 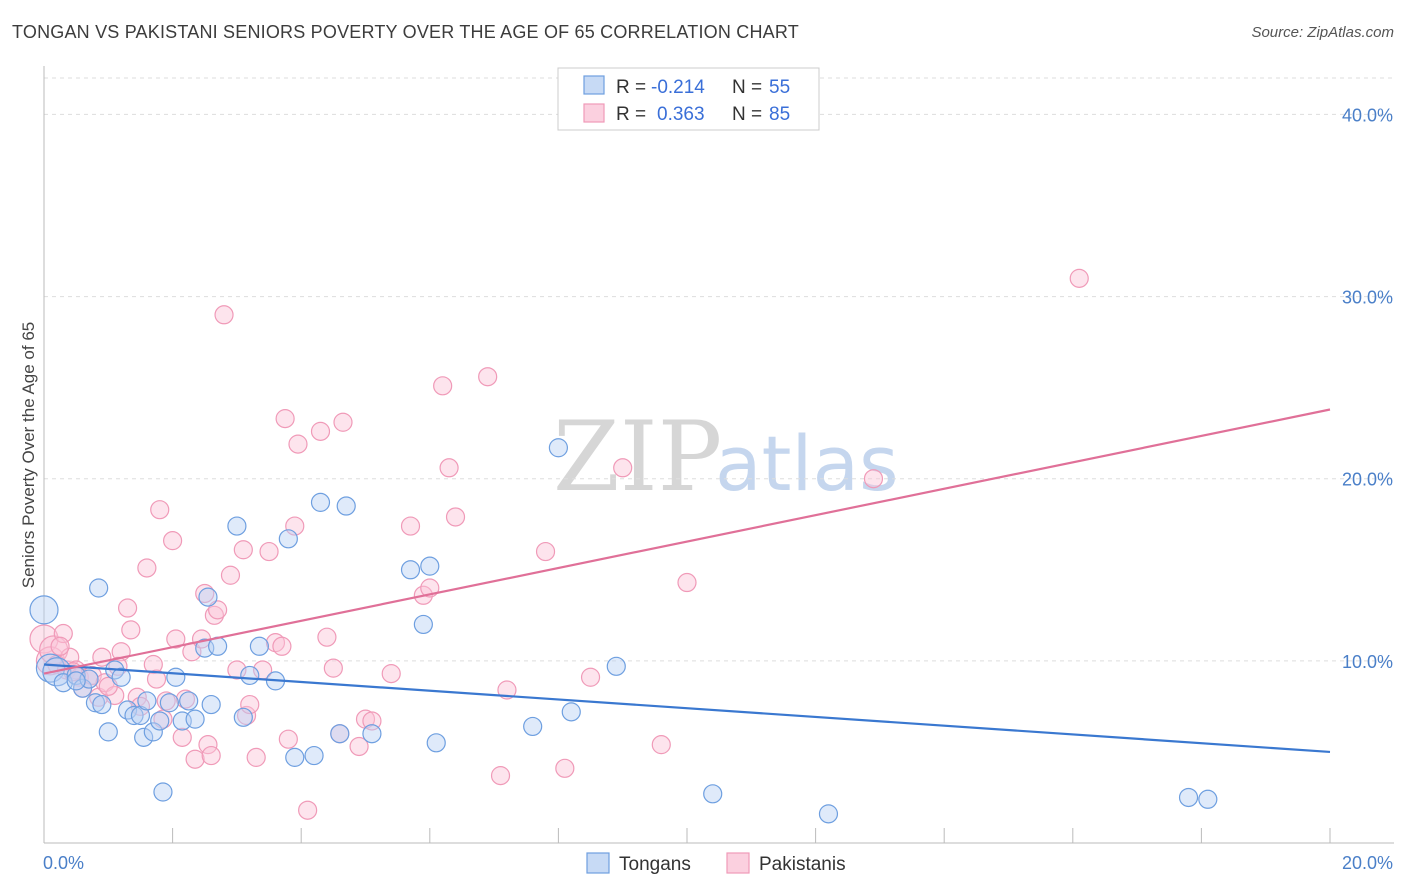 What do you see at coordinates (747, 87) in the screenshot?
I see `legend-n-label-tongans: N =` at bounding box center [747, 87].